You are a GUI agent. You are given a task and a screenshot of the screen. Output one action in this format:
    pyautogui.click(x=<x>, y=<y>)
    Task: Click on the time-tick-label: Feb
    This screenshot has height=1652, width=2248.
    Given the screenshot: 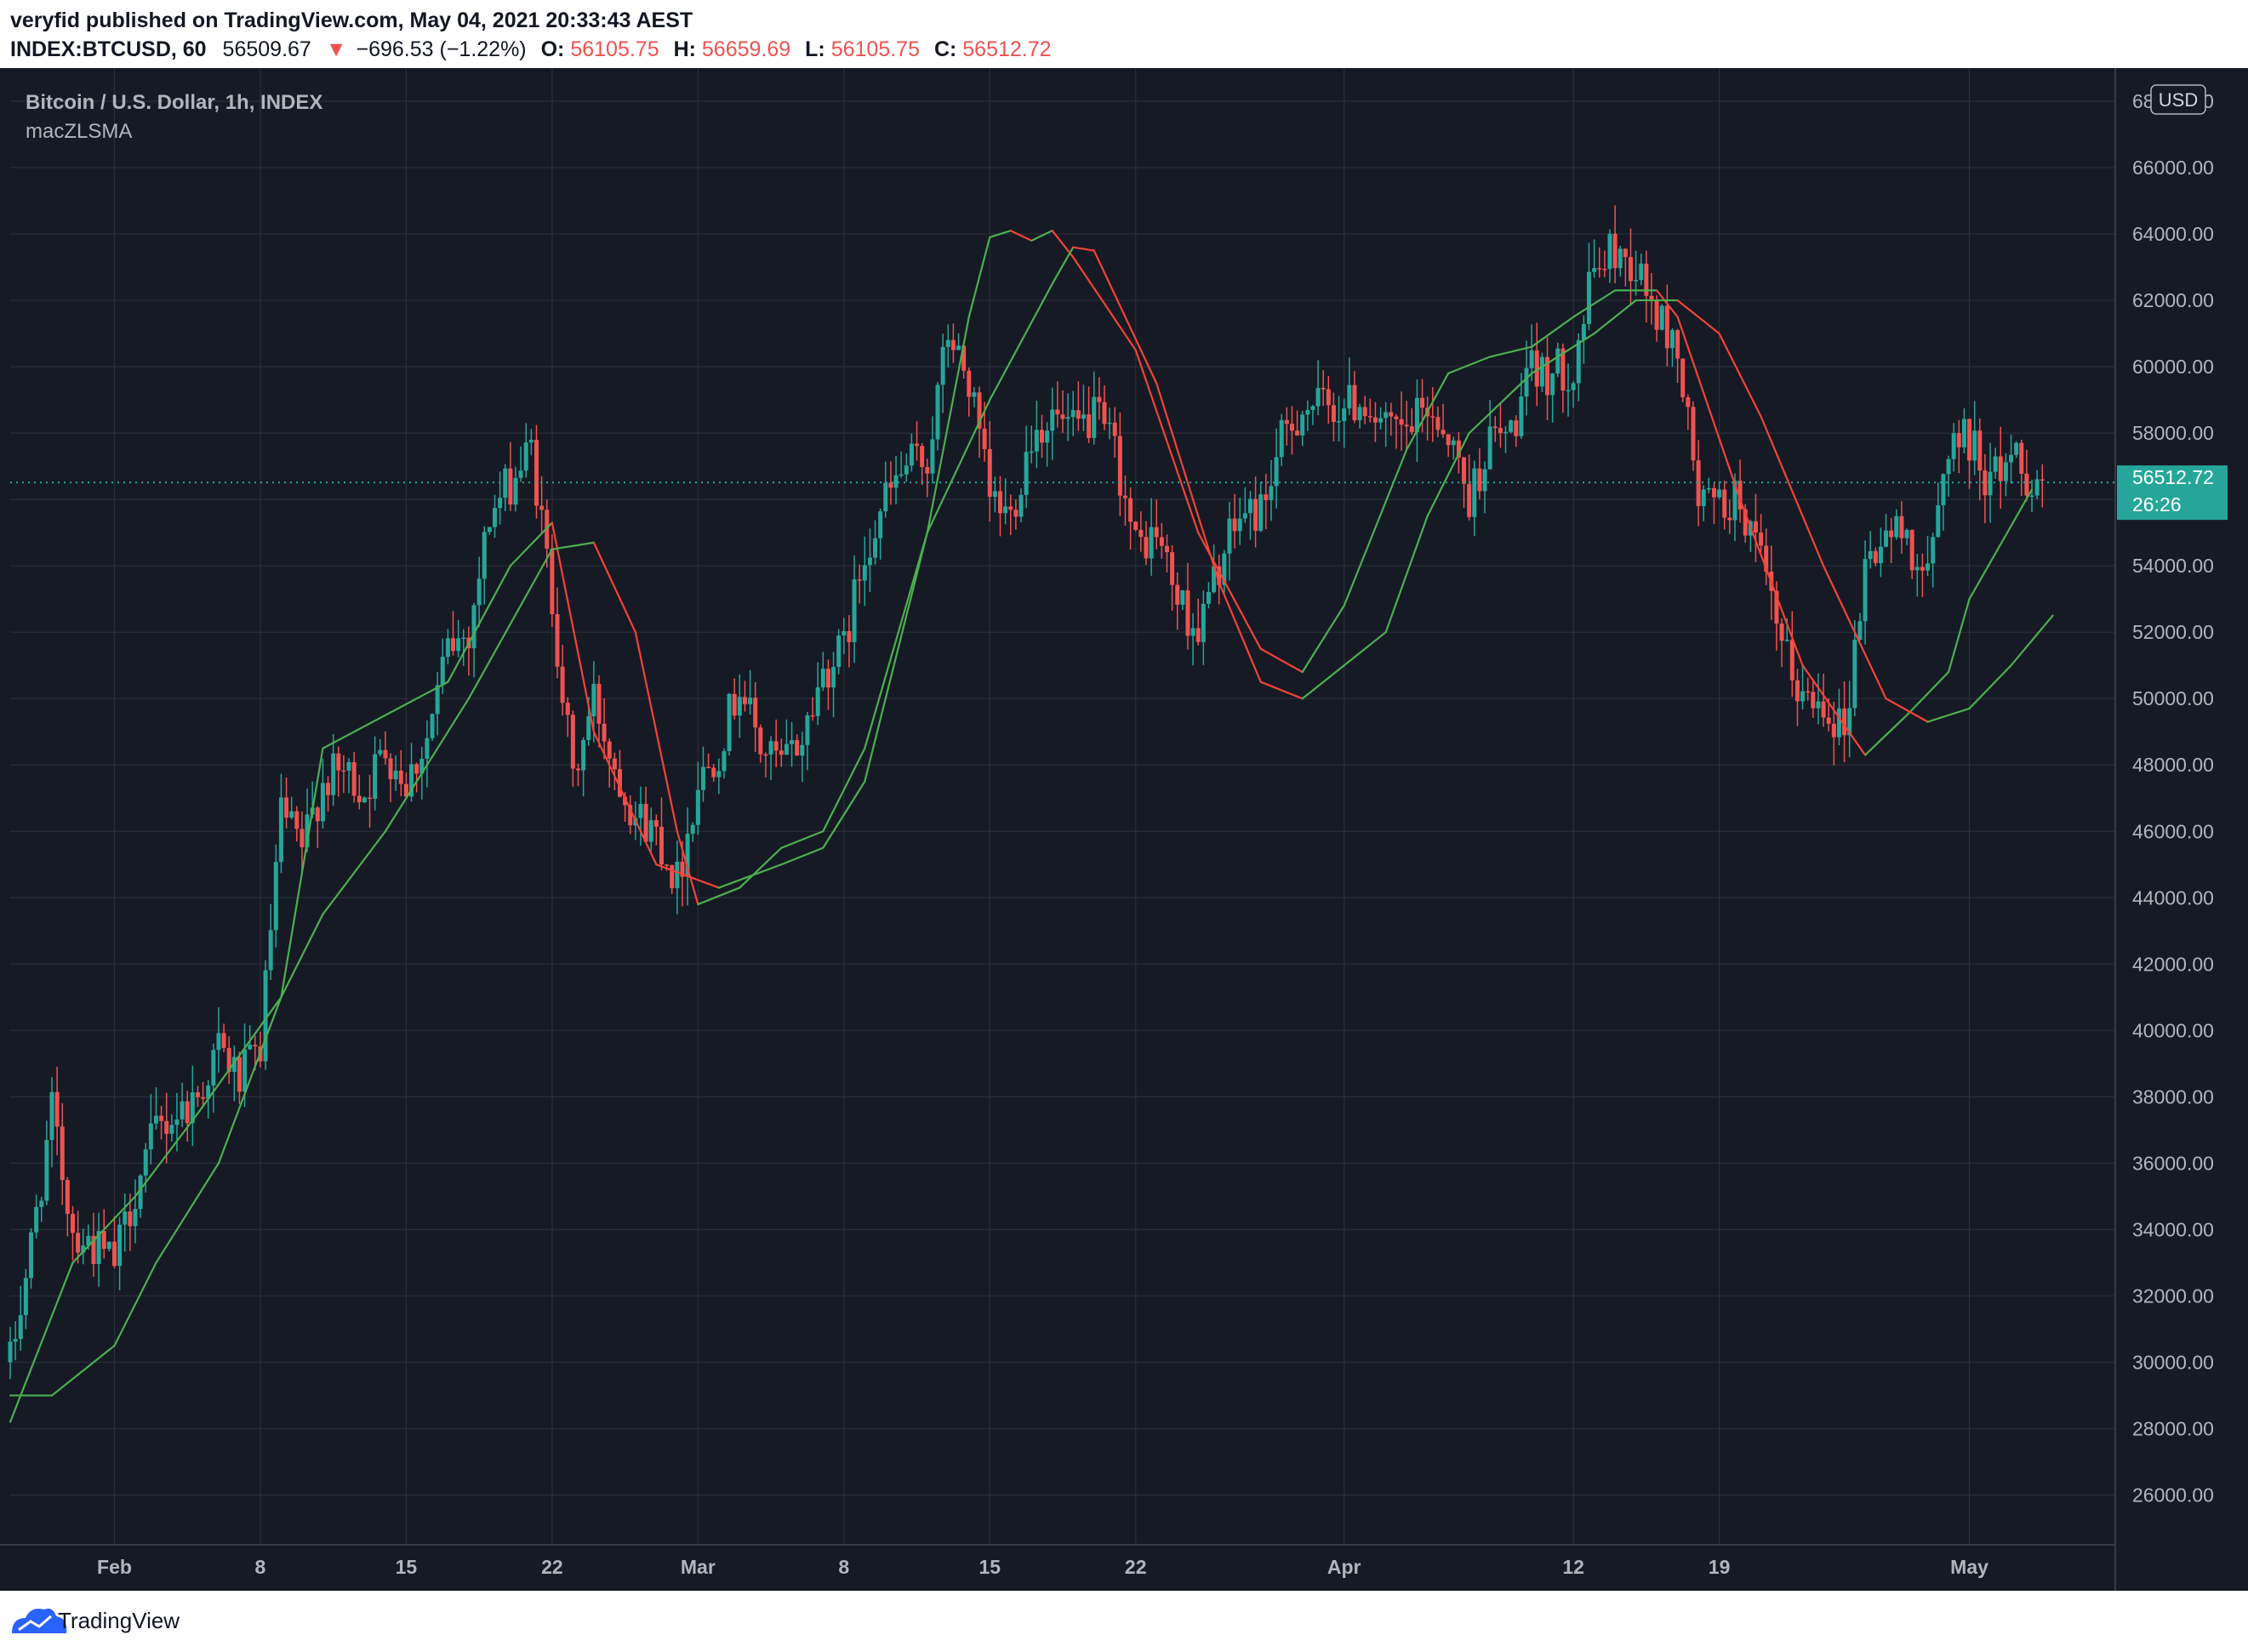 What is the action you would take?
    pyautogui.click(x=114, y=1567)
    